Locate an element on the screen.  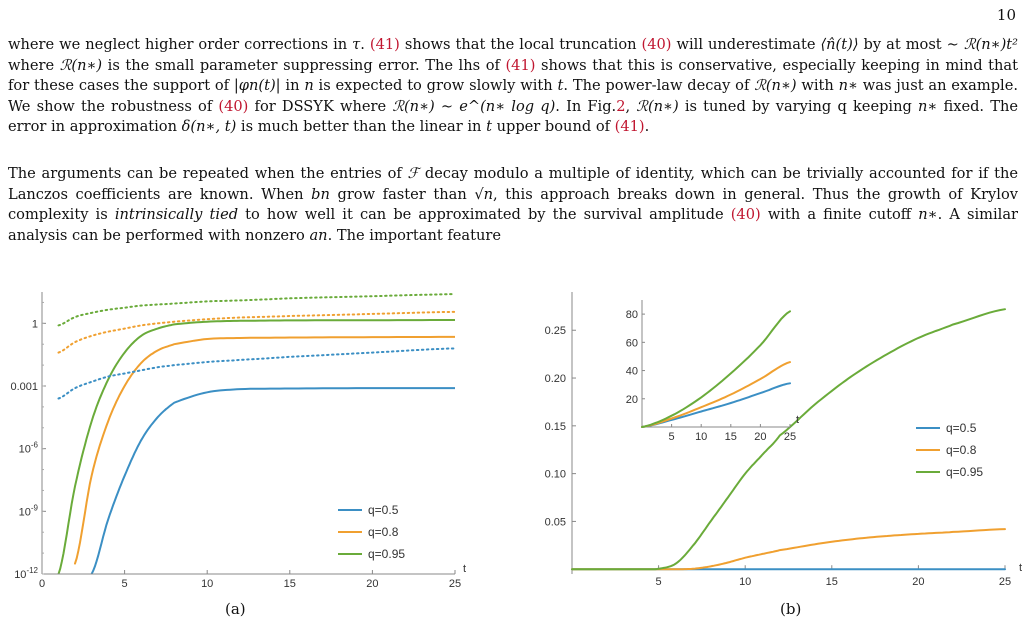
inset-x-tick-label: 15 is located at coordinates (731, 437).